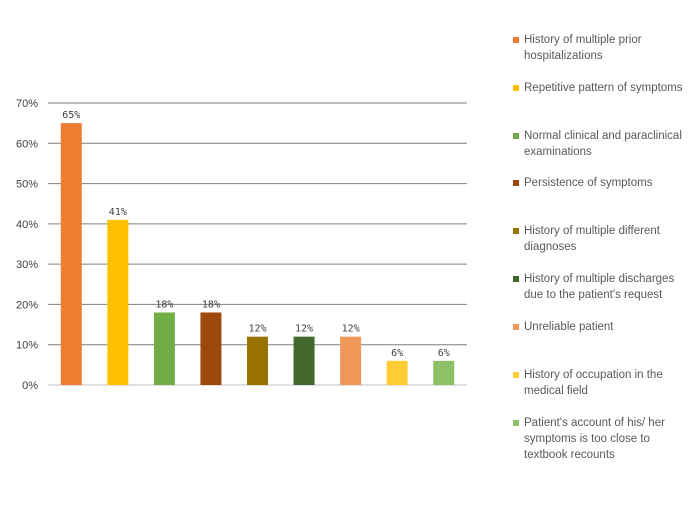 This screenshot has width=689, height=509. I want to click on legend-label: Unreliable patient, so click(569, 327).